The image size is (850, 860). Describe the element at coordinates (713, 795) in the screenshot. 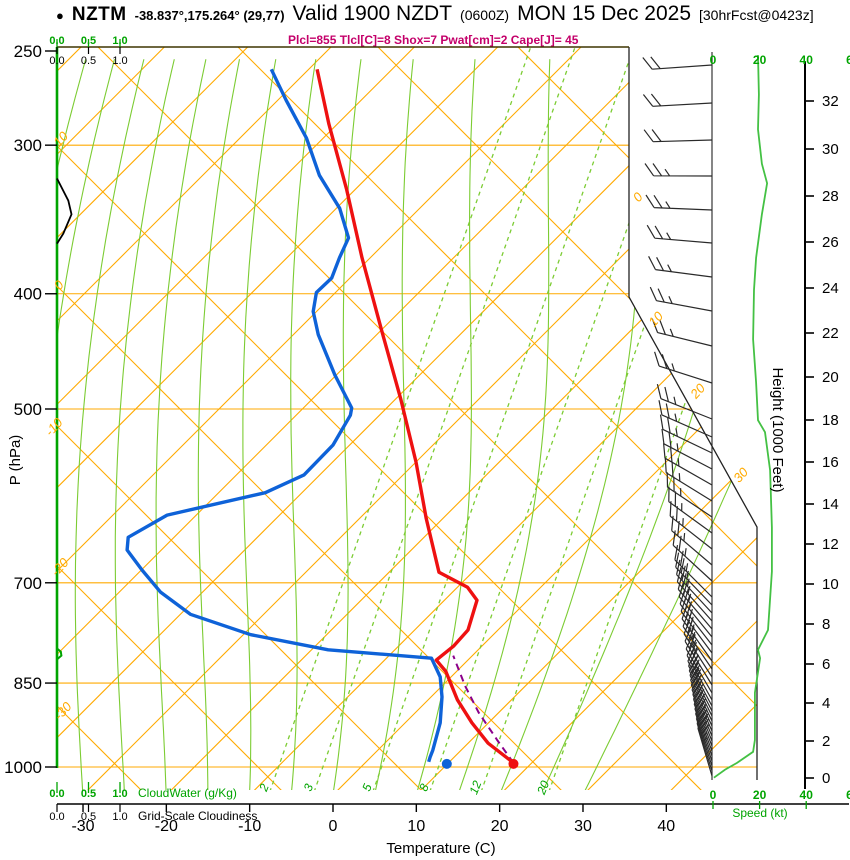

I see `speed-tick-label: 0` at that location.